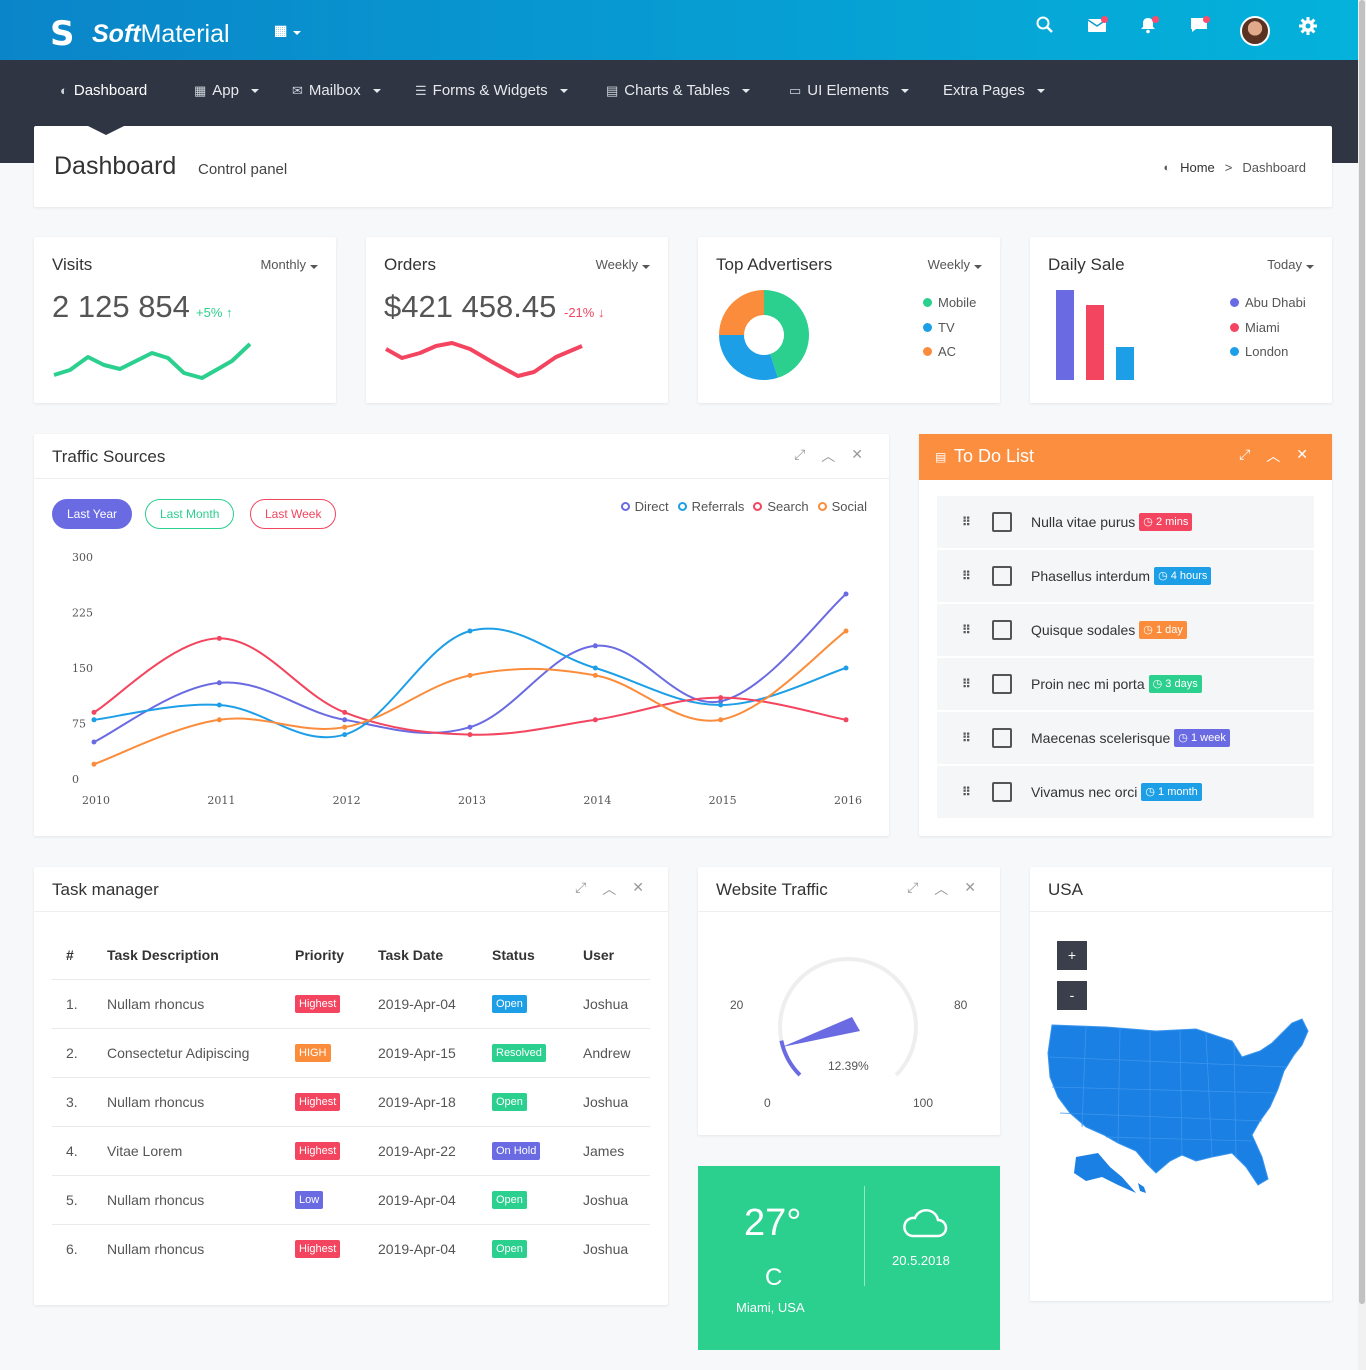  Describe the element at coordinates (1362, 652) in the screenshot. I see `scrollbar-thumb` at that location.